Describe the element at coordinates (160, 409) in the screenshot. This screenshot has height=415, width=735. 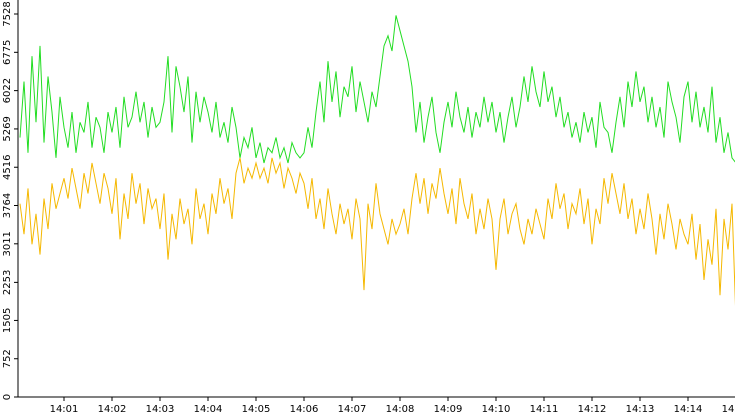
I see `x-tick-label: 14:03` at that location.